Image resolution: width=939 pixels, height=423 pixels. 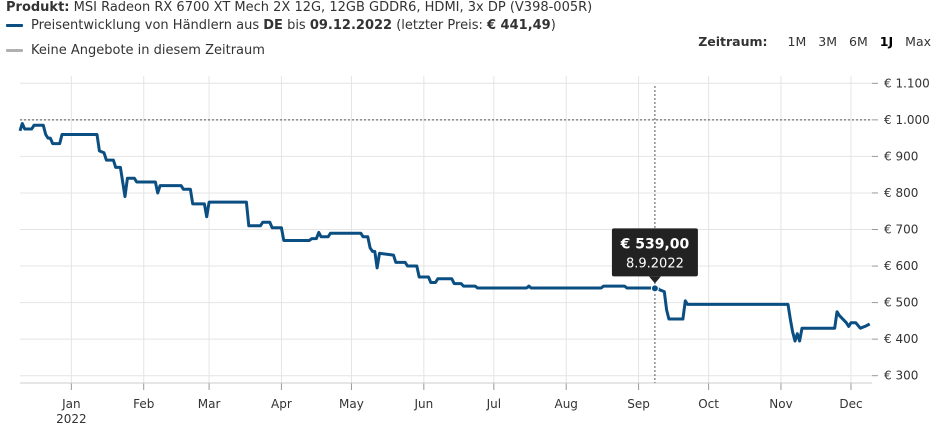 I want to click on series-swatch, so click(x=14, y=25).